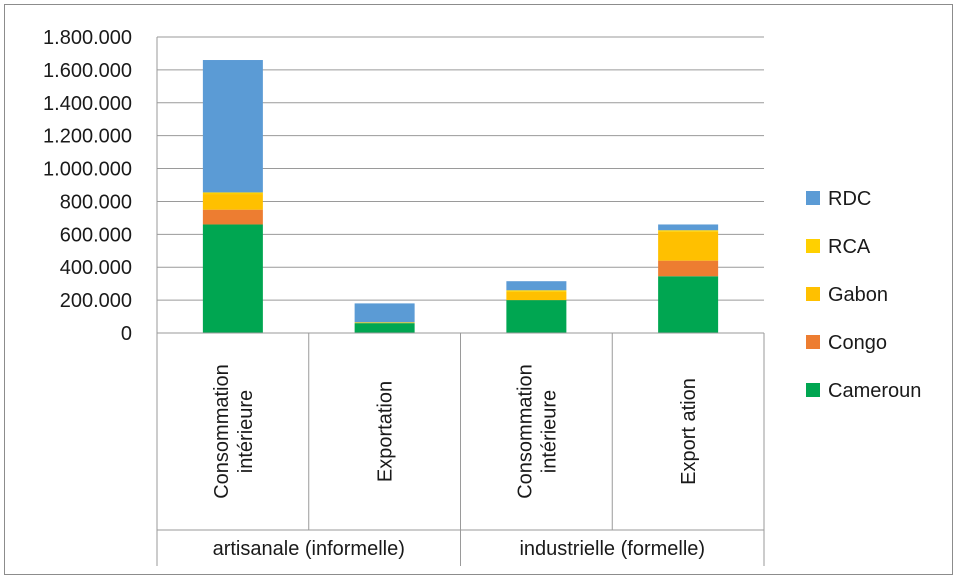 The image size is (959, 579). Describe the element at coordinates (87, 71) in the screenshot. I see `y-tick-label: 1.600.000` at that location.